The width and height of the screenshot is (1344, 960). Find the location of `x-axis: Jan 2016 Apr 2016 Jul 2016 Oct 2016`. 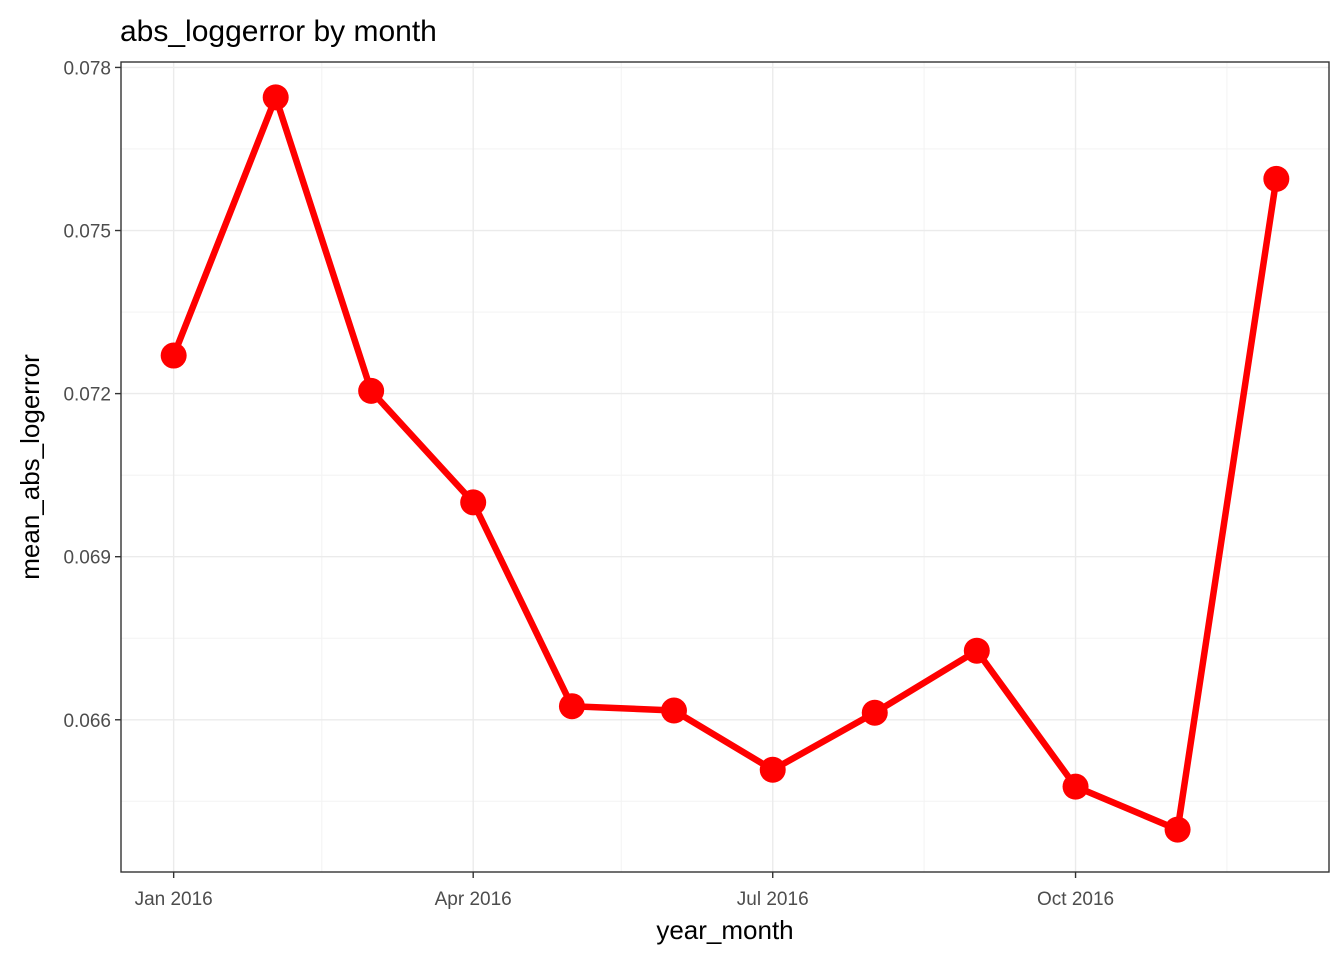

x-axis: Jan 2016 Apr 2016 Jul 2016 Oct 2016 is located at coordinates (624, 891).